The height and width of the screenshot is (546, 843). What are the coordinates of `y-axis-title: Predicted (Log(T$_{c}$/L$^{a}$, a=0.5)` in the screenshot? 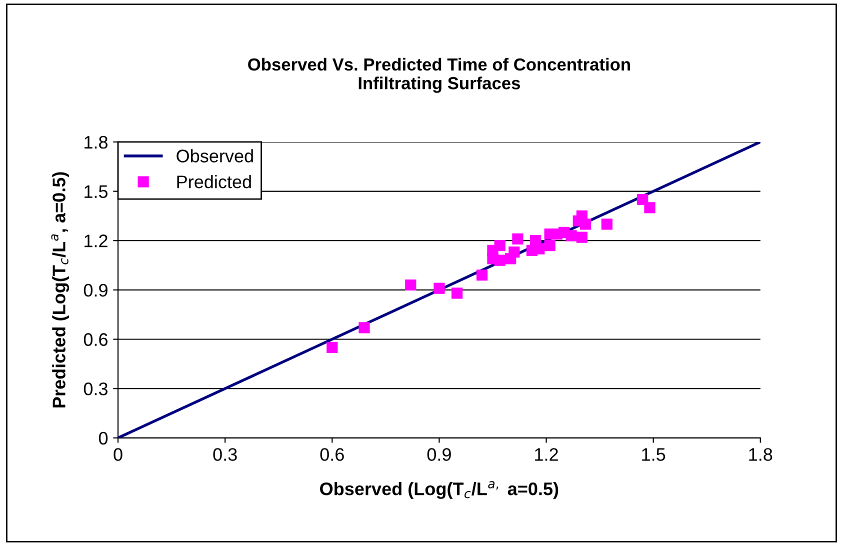 It's located at (60, 290).